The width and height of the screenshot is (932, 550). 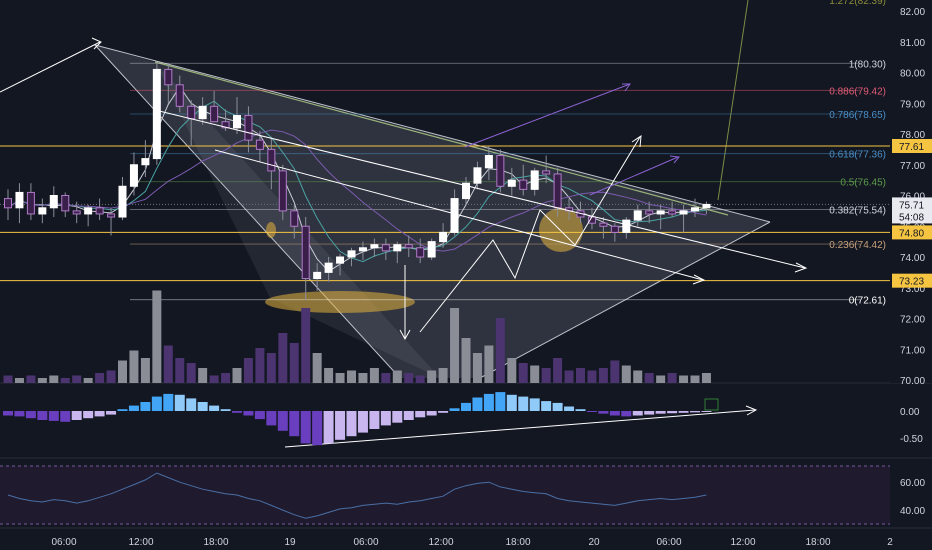 I want to click on rsi-tick: 60.00, so click(x=912, y=483).